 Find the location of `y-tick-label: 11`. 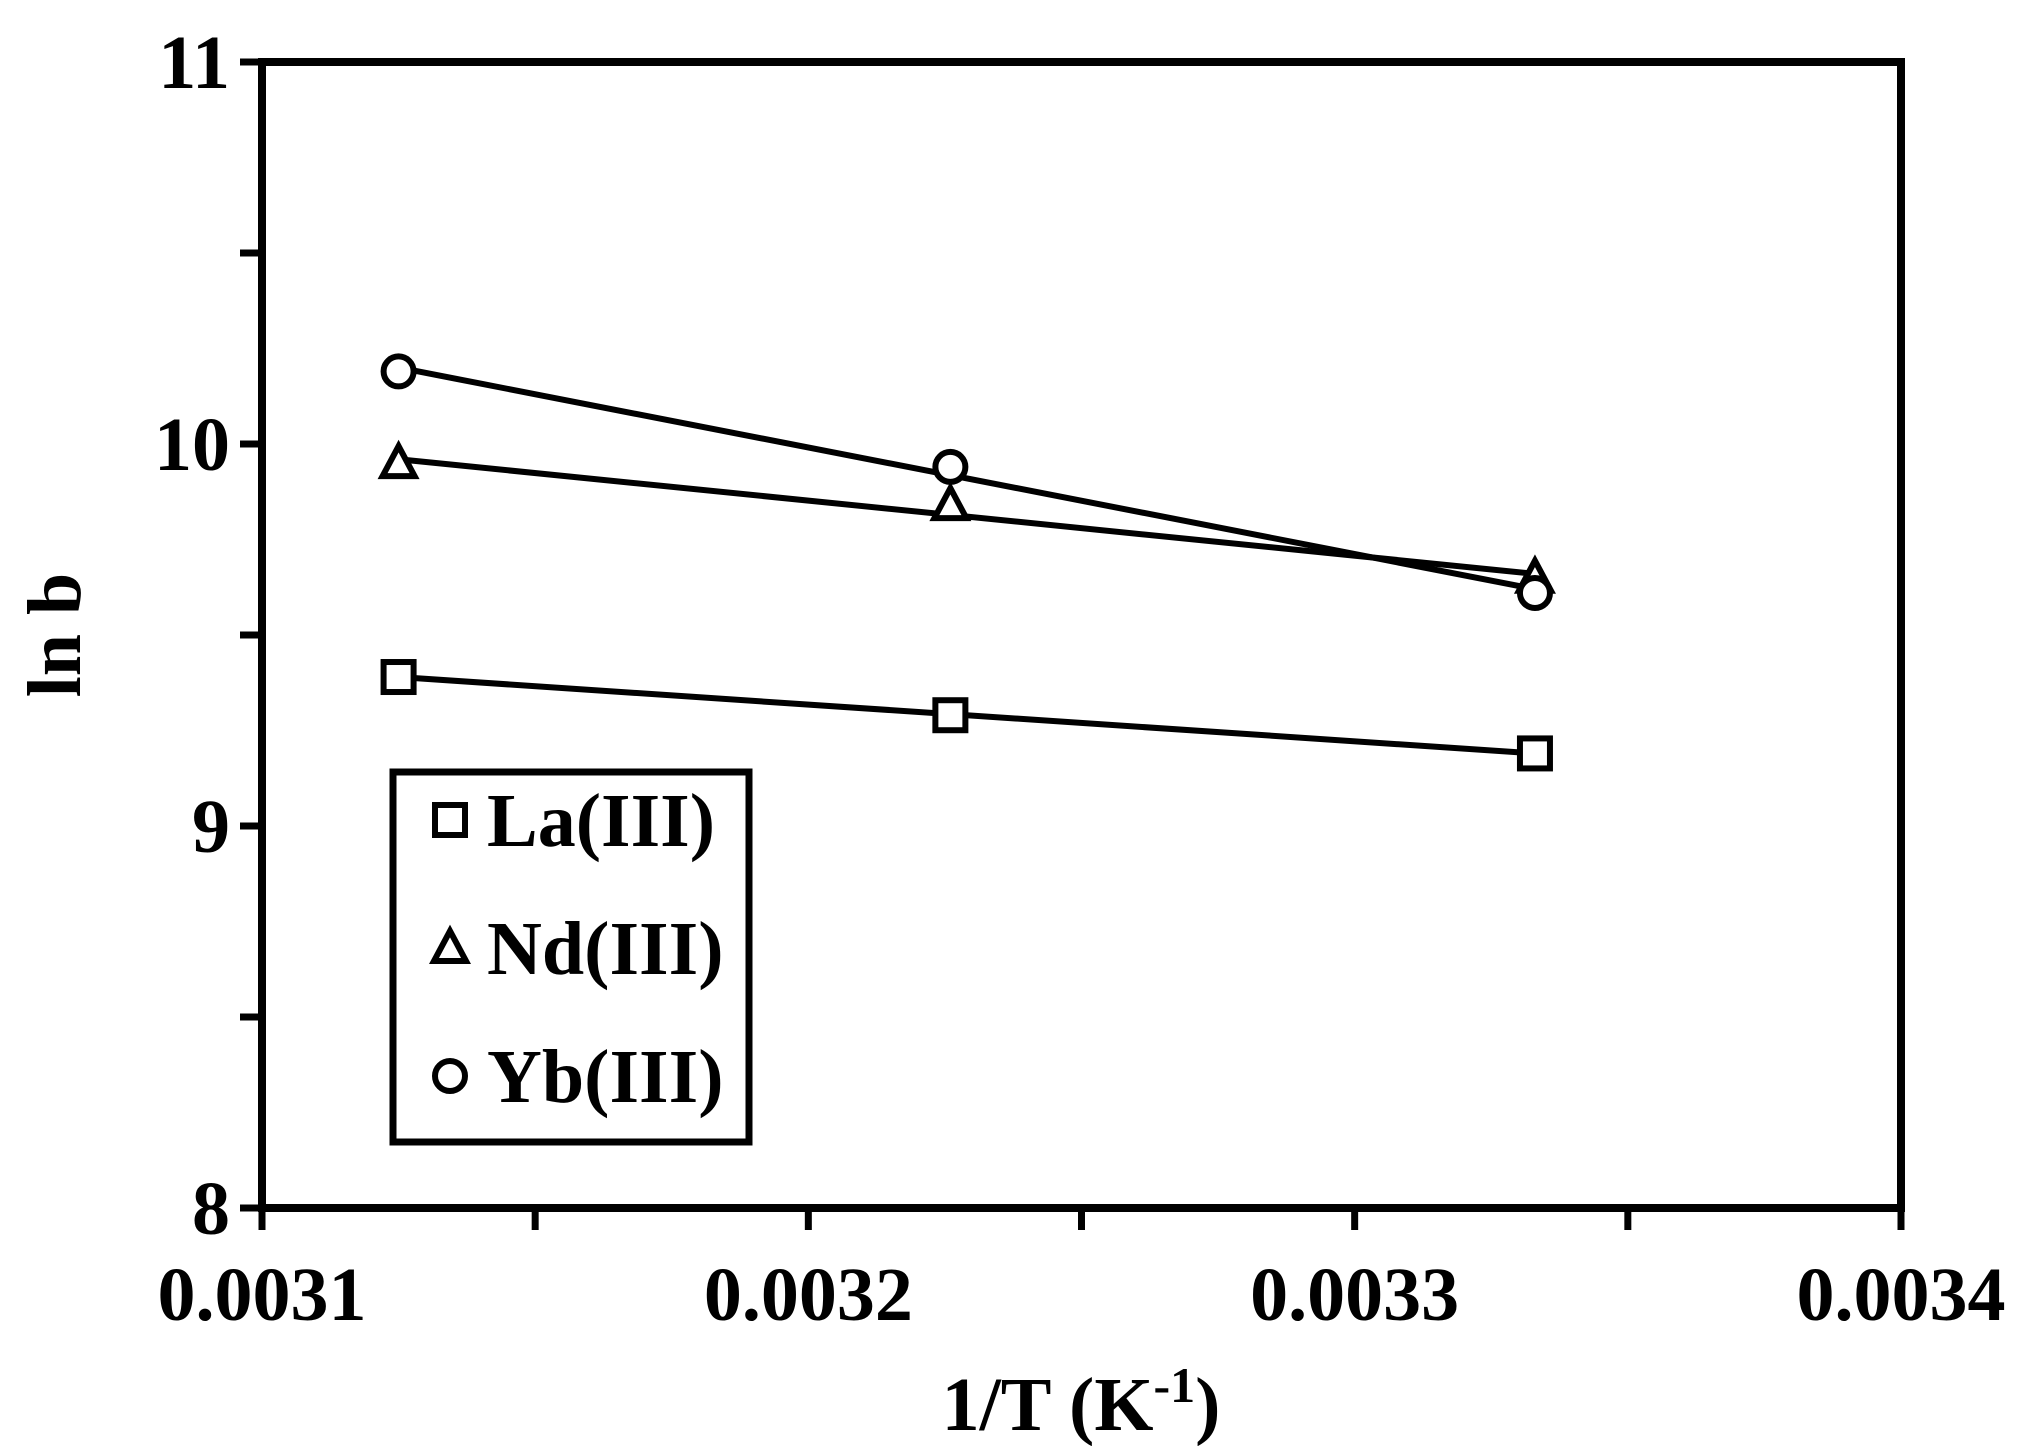

y-tick-label: 11 is located at coordinates (194, 63).